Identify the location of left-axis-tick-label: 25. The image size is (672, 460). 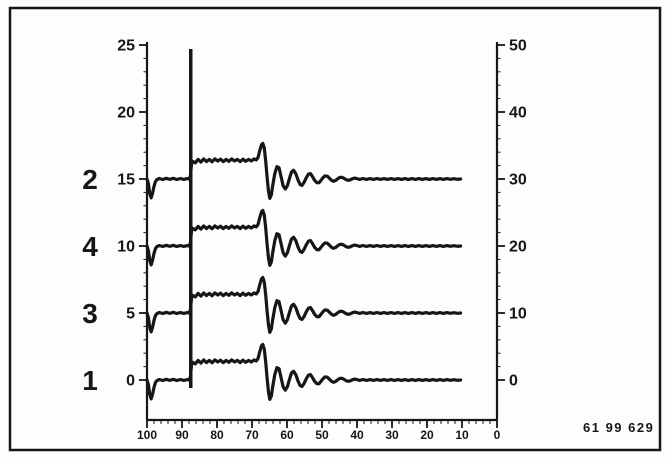
(126, 46).